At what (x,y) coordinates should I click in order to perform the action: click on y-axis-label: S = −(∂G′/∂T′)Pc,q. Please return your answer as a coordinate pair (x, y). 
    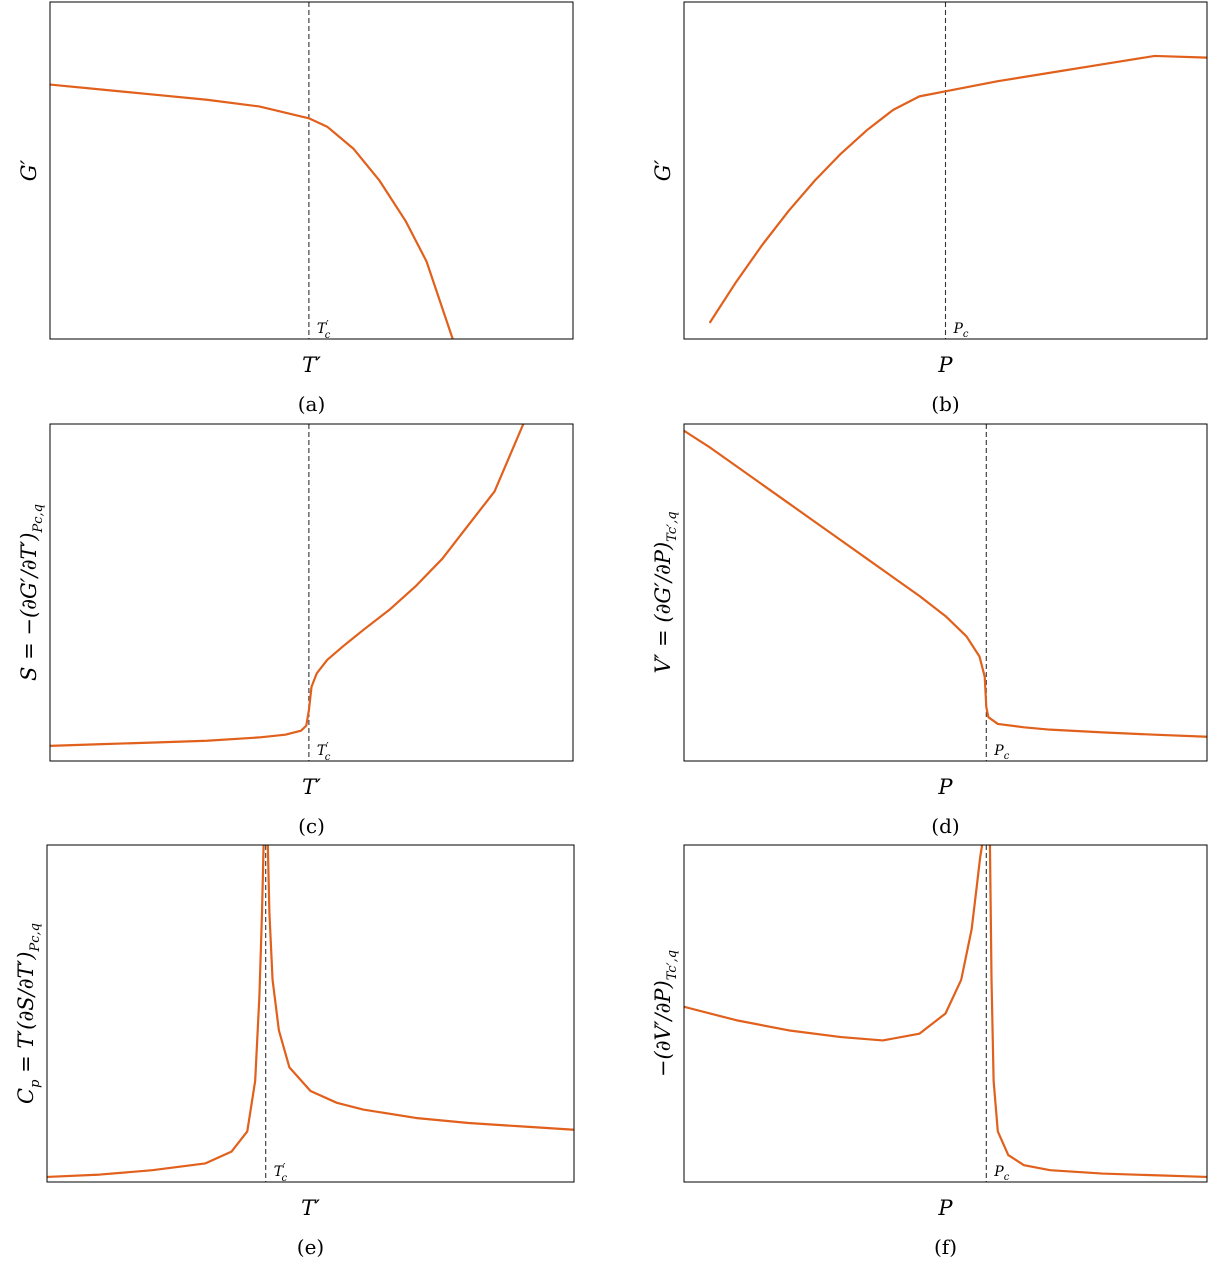
    Looking at the image, I should click on (31, 592).